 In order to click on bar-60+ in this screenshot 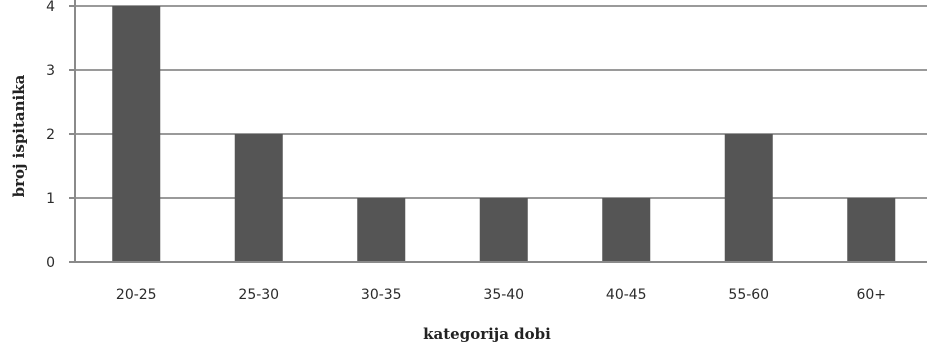, I will do `click(871, 230)`.